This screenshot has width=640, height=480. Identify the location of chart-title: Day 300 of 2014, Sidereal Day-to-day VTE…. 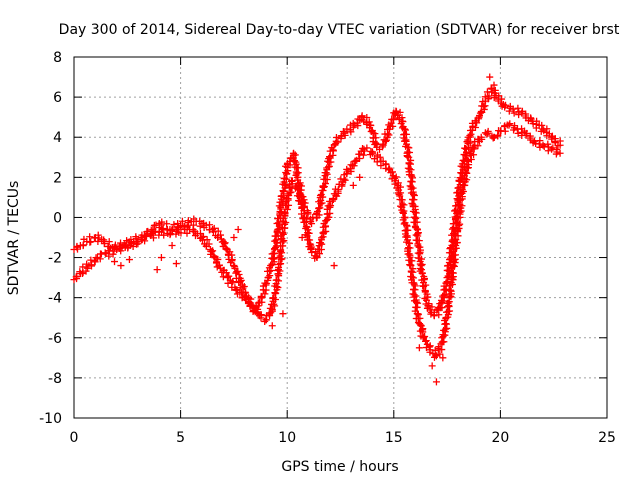
(339, 30).